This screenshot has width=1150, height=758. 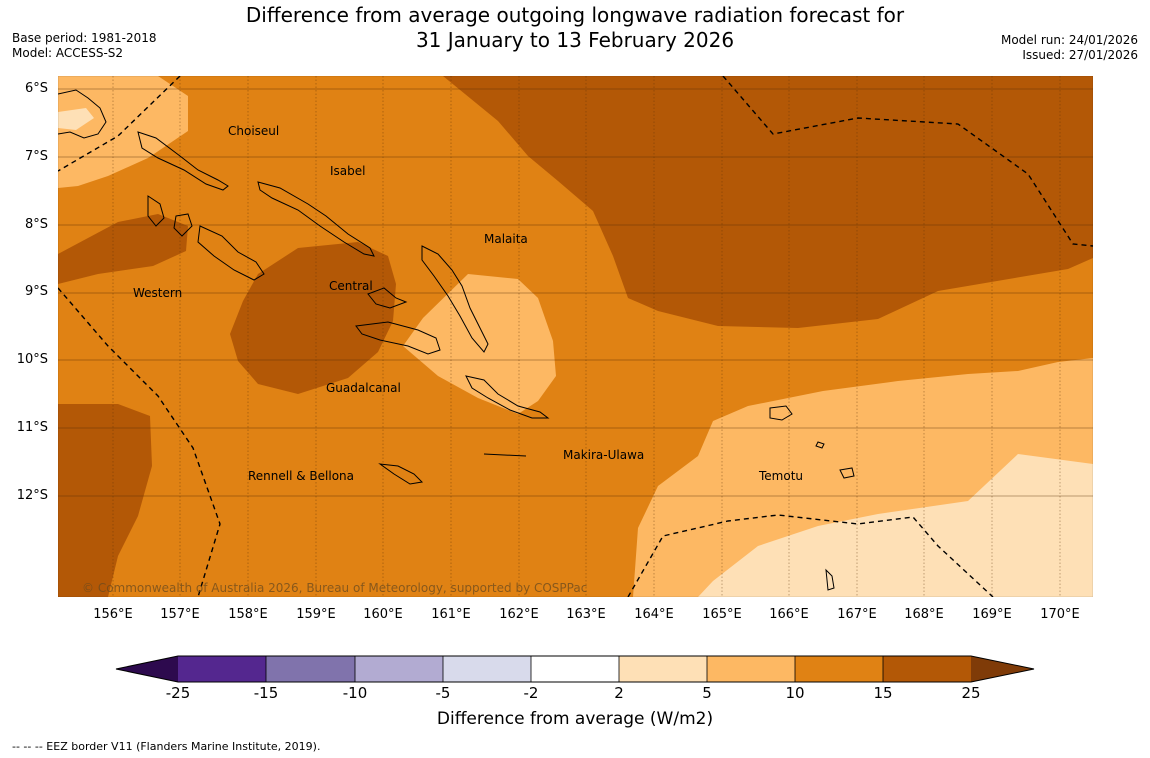 I want to click on coast-bougainville, so click(x=82, y=114).